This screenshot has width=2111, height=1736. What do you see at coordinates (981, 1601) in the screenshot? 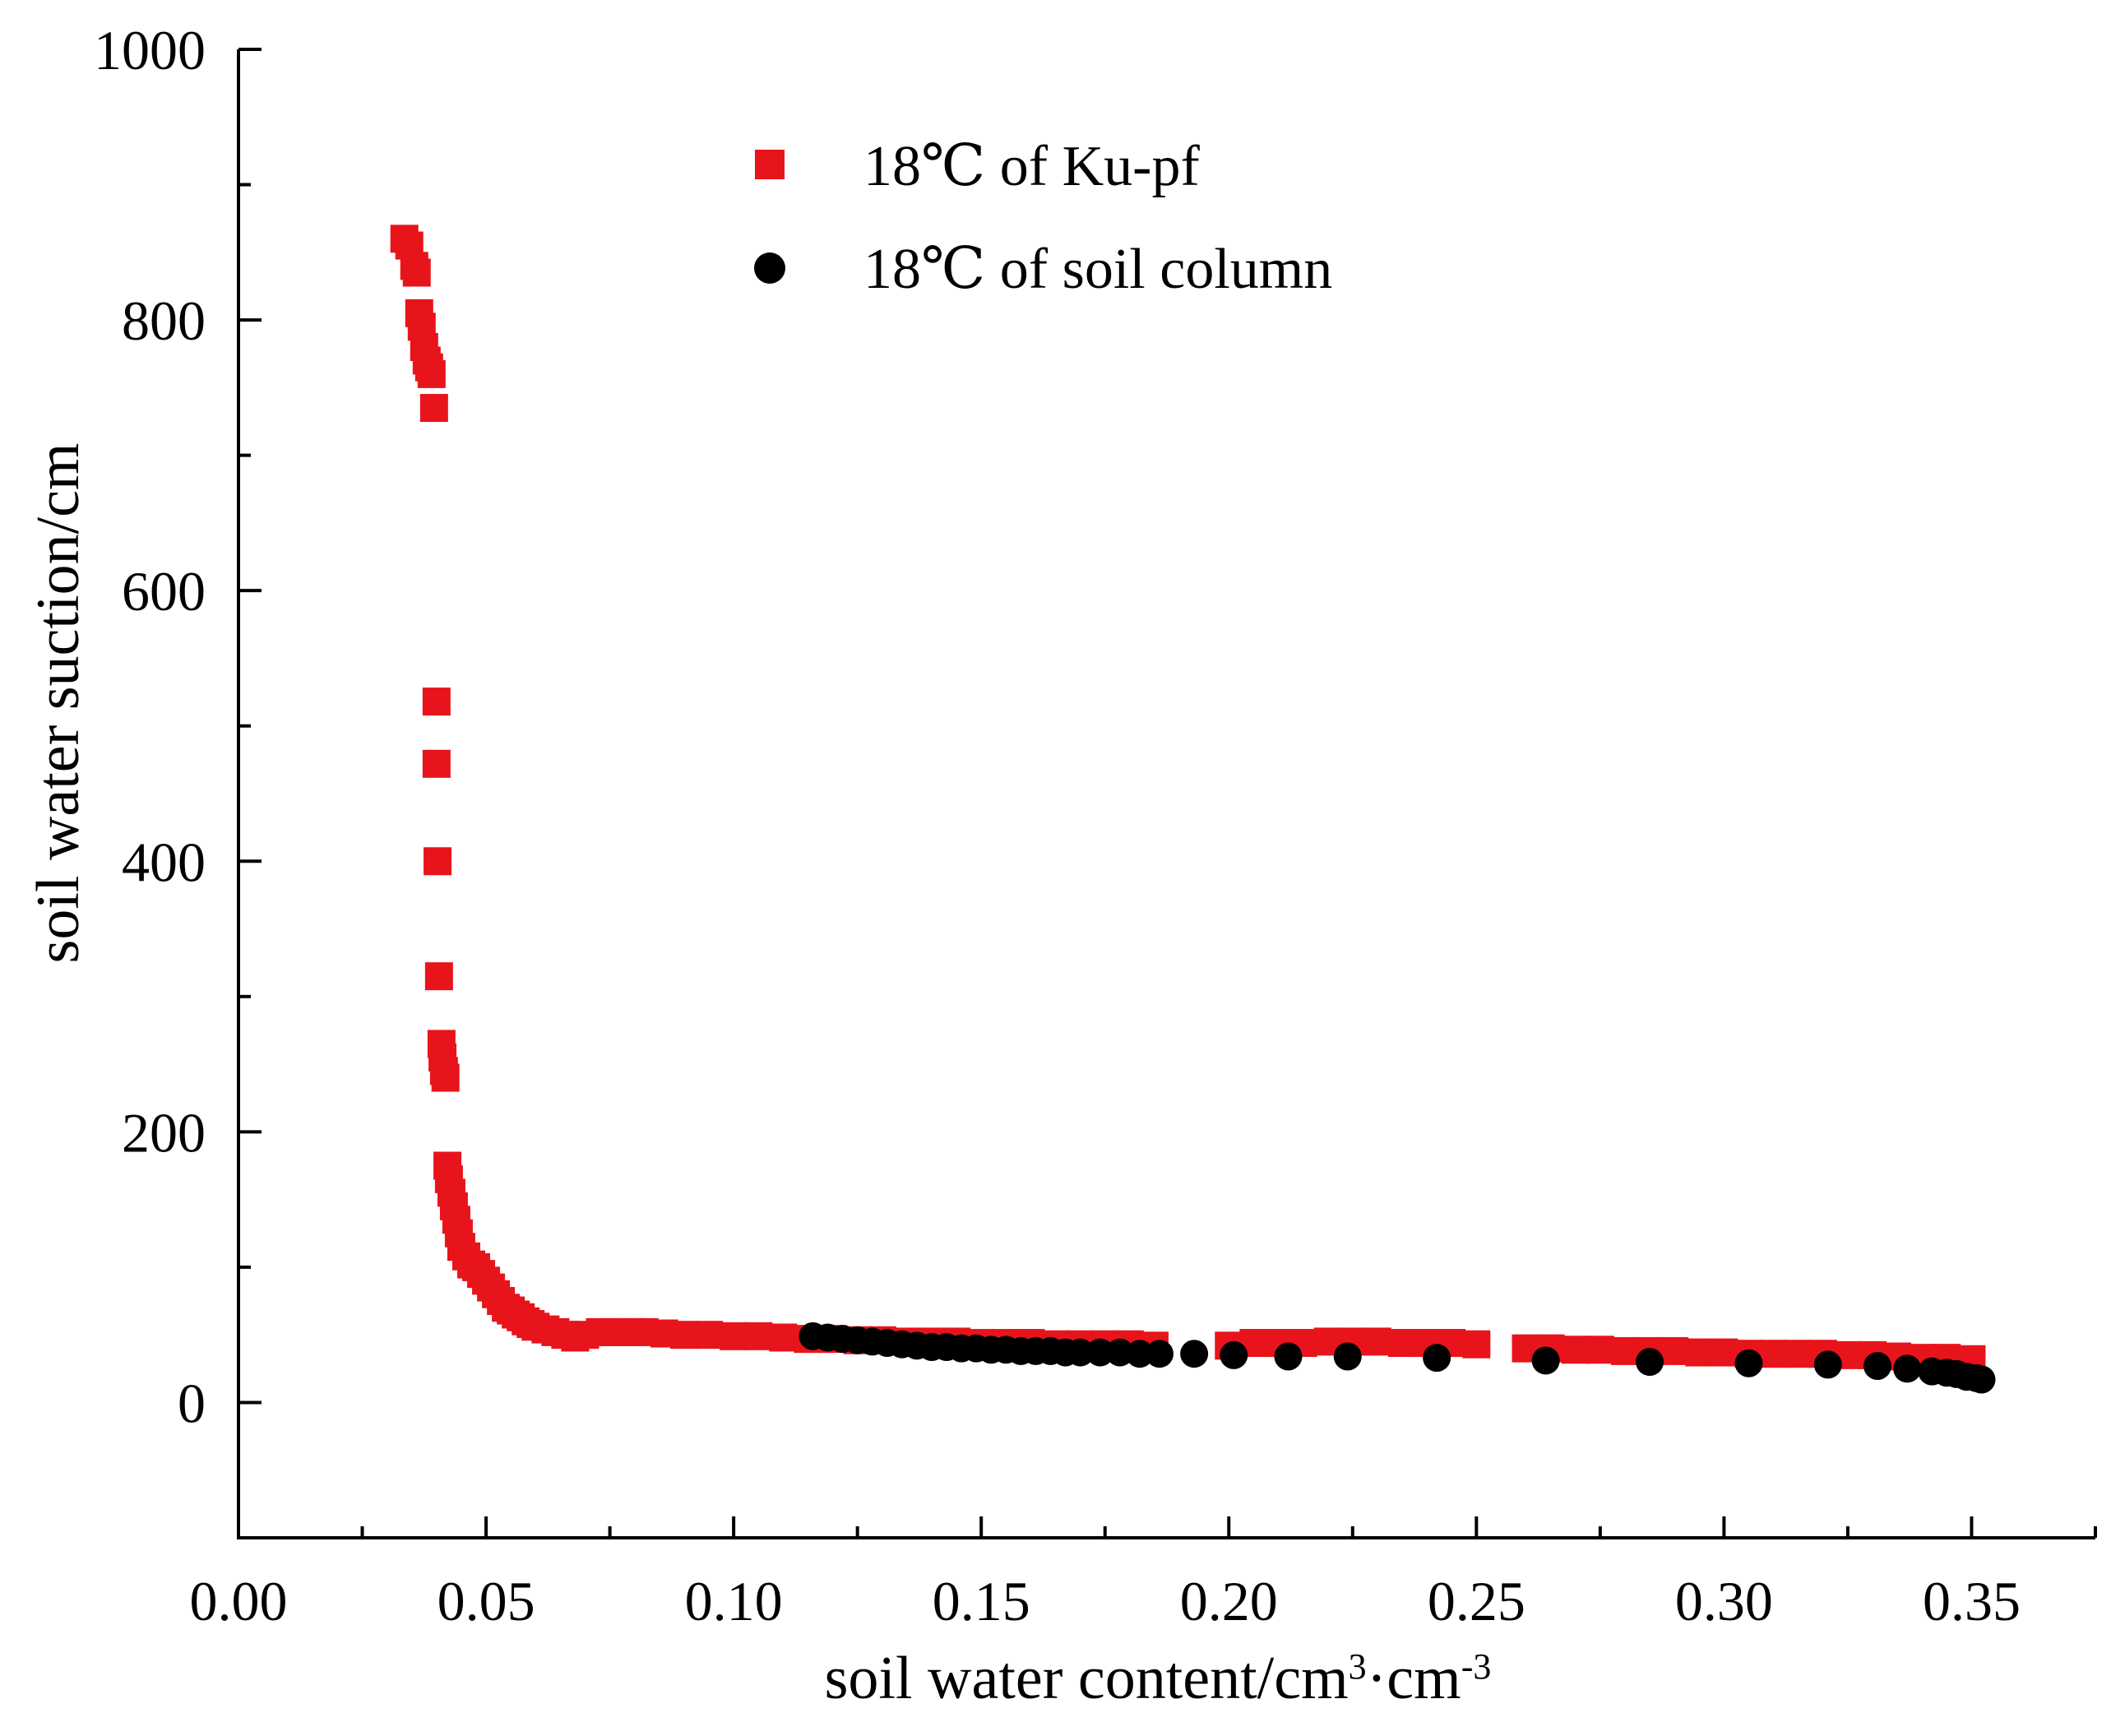
I see `x-tick-label: 0.15` at bounding box center [981, 1601].